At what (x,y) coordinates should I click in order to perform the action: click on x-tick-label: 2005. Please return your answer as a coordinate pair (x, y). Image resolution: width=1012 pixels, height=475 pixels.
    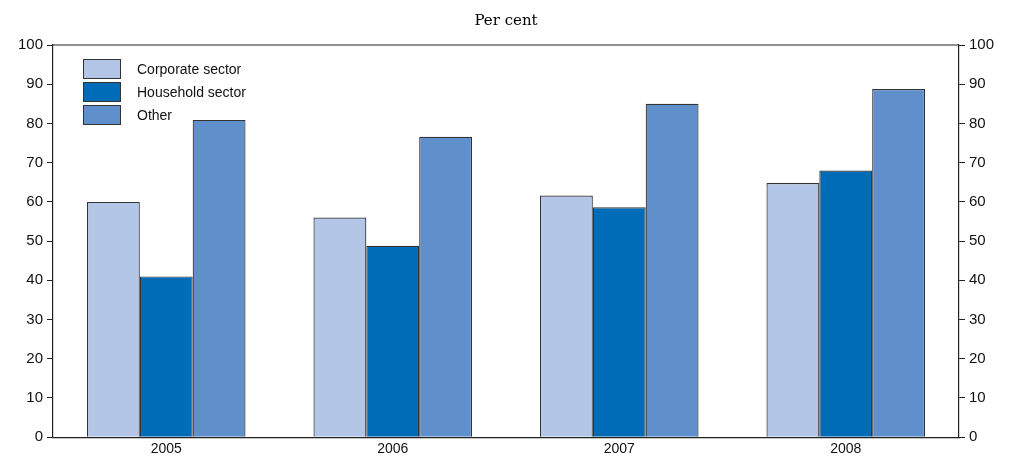
    Looking at the image, I should click on (166, 448).